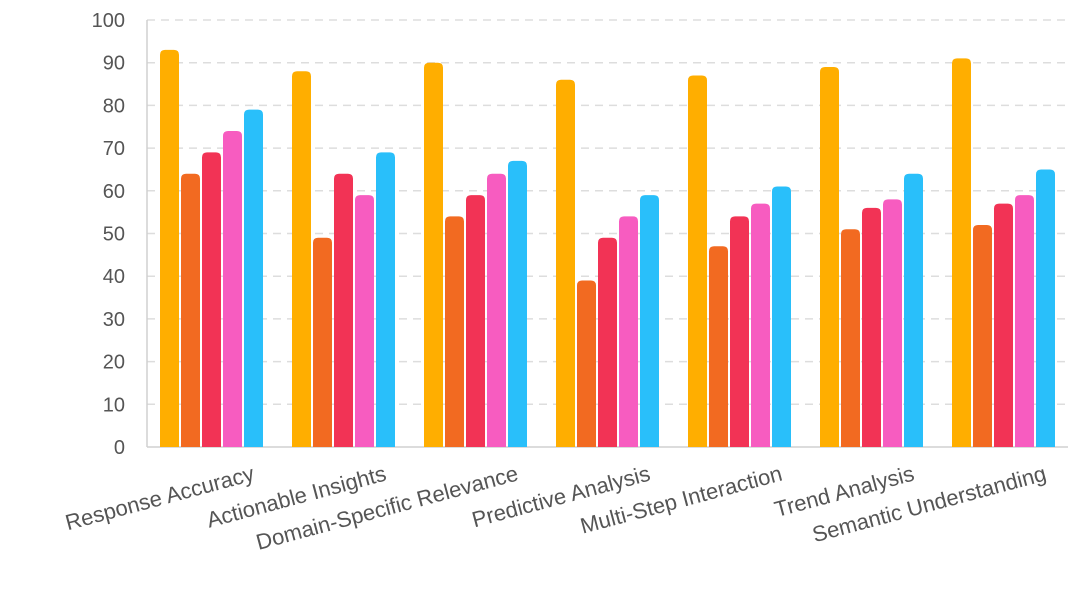 The width and height of the screenshot is (1071, 604). Describe the element at coordinates (119, 448) in the screenshot. I see `y-tick-label: 0` at that location.